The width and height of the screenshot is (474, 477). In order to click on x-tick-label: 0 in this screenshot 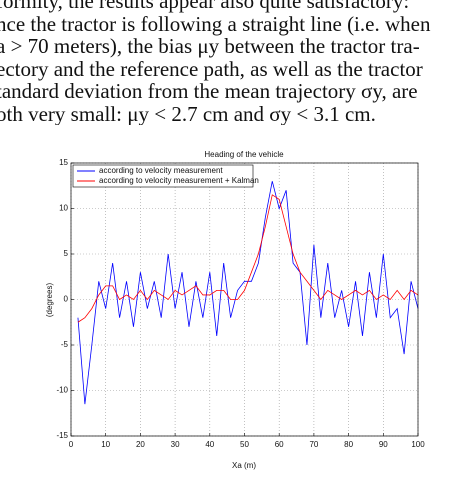, I will do `click(71, 444)`.